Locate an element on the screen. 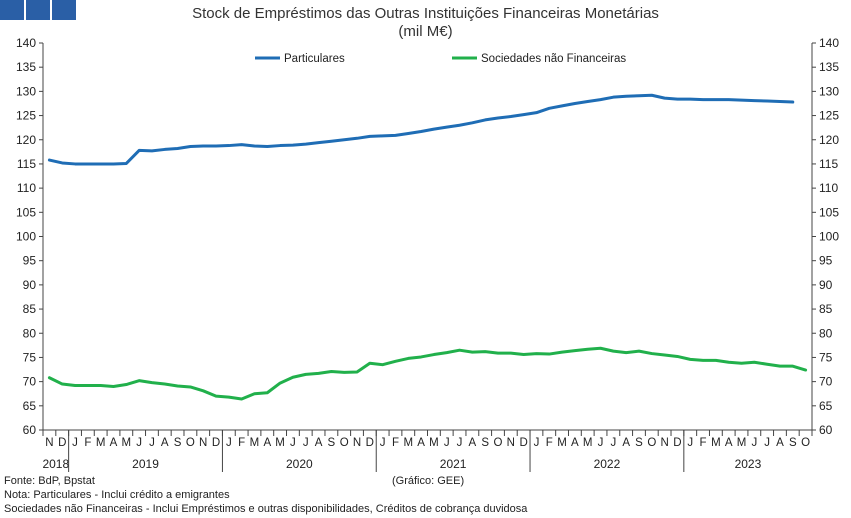 Image resolution: width=851 pixels, height=518 pixels. y-tick-label-right: 105 is located at coordinates (829, 212).